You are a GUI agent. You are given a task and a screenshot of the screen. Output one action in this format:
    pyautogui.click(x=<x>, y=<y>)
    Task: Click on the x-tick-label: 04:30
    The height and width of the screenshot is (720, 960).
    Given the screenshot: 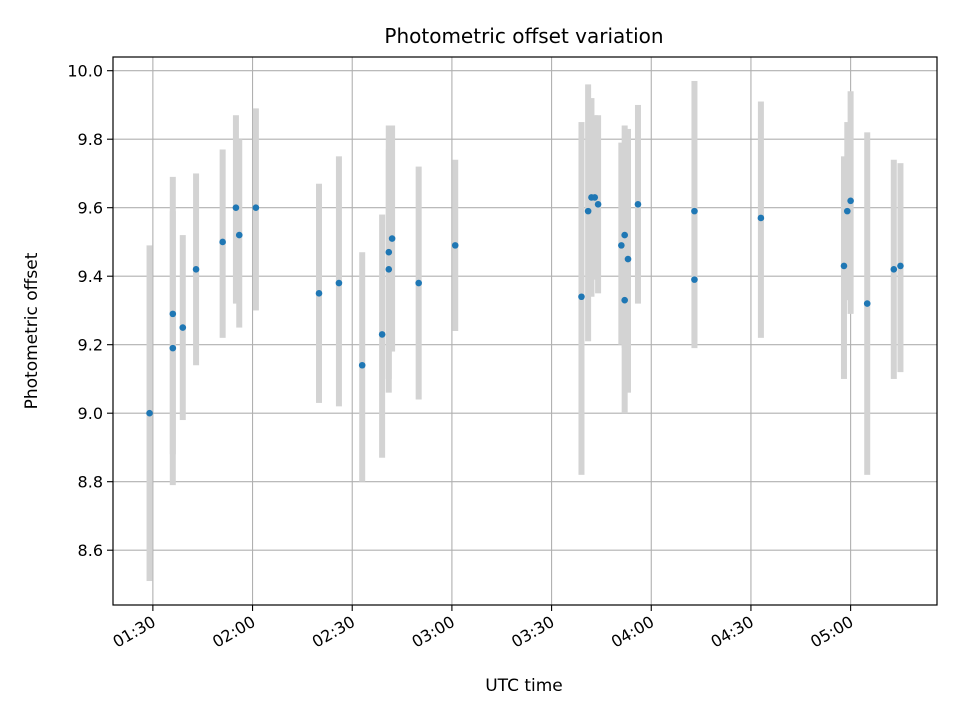 What is the action you would take?
    pyautogui.click(x=732, y=632)
    